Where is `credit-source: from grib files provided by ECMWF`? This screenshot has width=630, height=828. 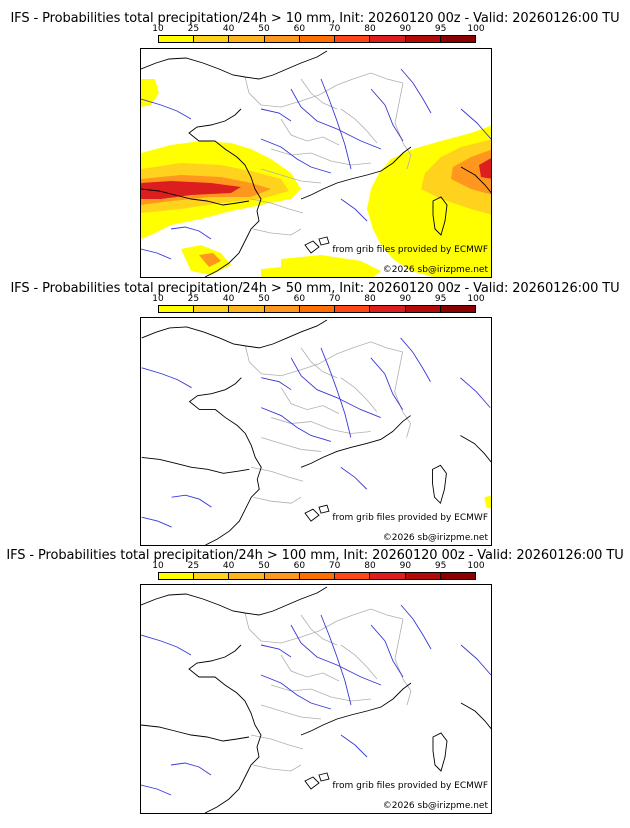
credit-source: from grib files provided by ECMWF is located at coordinates (410, 250).